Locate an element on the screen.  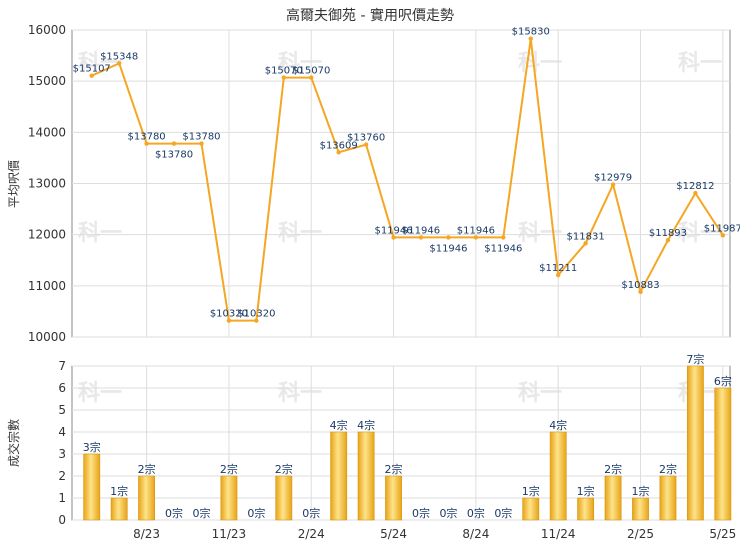
volume-y-tick-label: 0 is located at coordinates (62, 520).